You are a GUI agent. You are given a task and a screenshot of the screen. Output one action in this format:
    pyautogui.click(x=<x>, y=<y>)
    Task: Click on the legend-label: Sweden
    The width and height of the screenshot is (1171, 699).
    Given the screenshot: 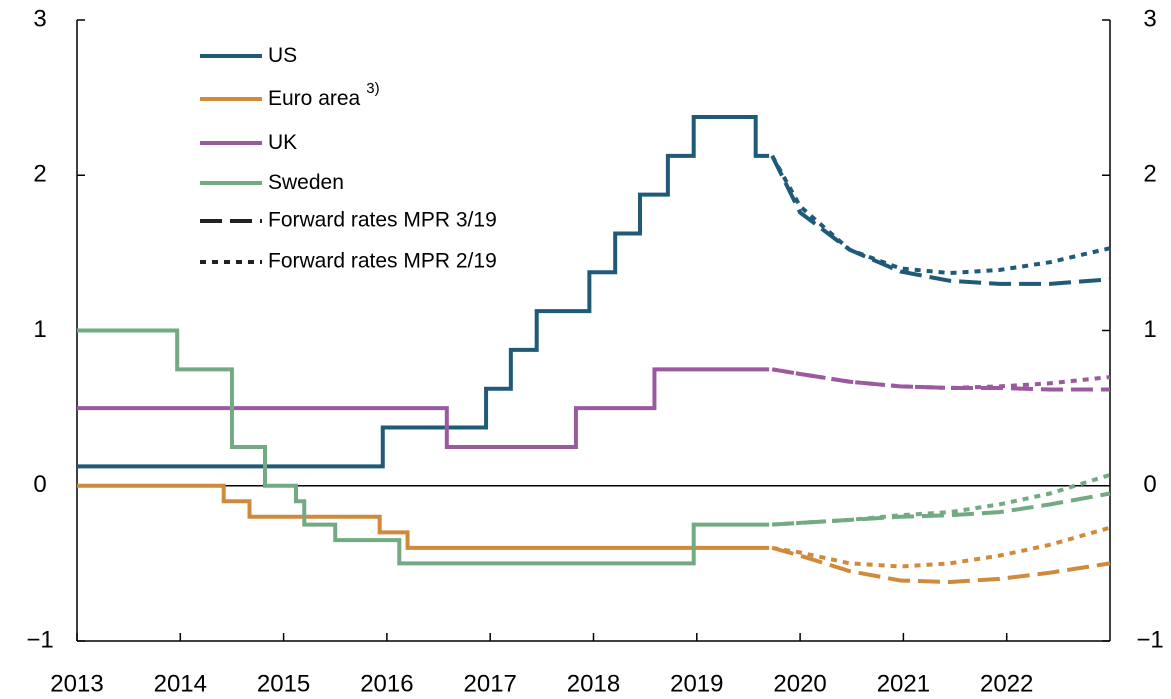 What is the action you would take?
    pyautogui.click(x=306, y=182)
    